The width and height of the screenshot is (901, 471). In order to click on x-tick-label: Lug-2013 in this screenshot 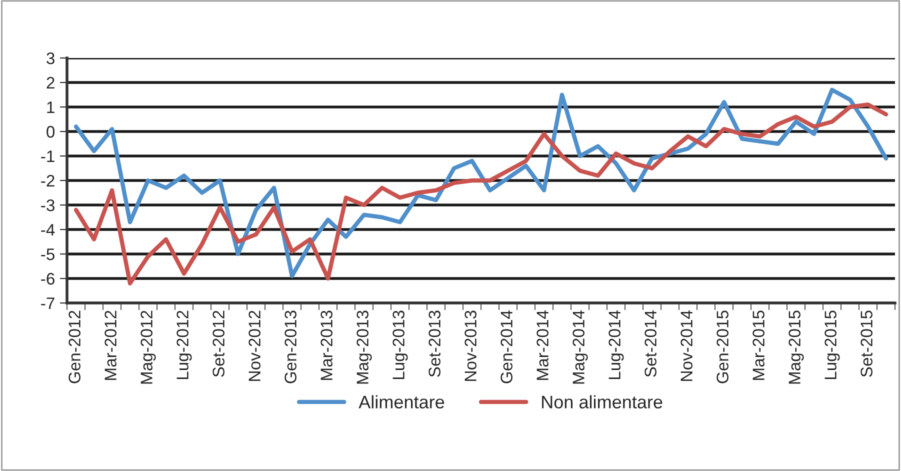, I will do `click(400, 345)`.